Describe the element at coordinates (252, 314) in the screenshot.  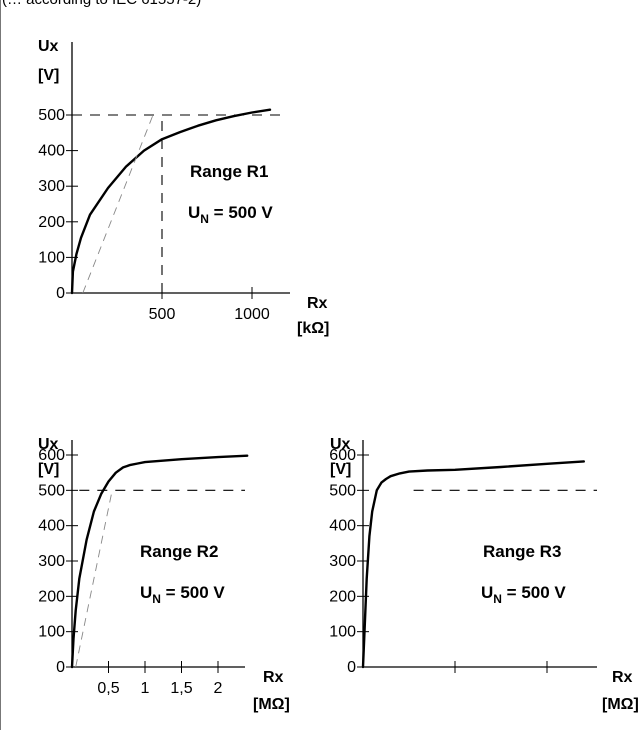
I see `x-tick-label: 1000` at that location.